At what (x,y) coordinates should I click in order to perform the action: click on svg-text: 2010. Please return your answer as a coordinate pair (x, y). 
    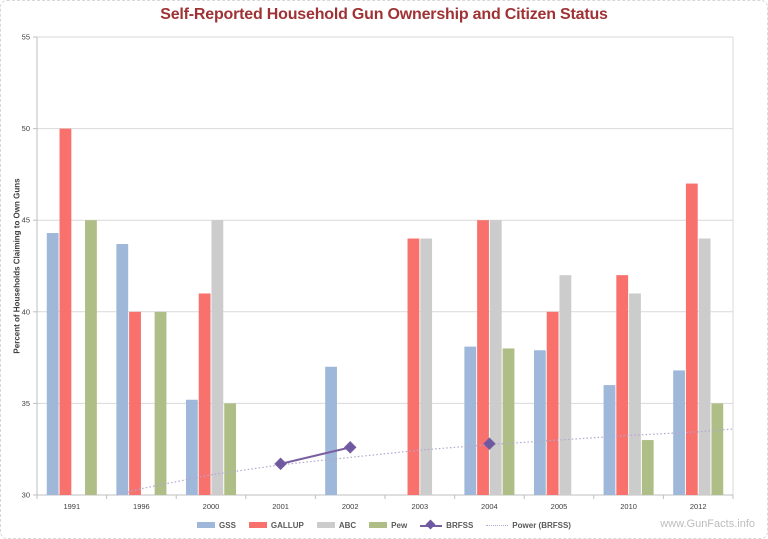
    Looking at the image, I should click on (628, 506).